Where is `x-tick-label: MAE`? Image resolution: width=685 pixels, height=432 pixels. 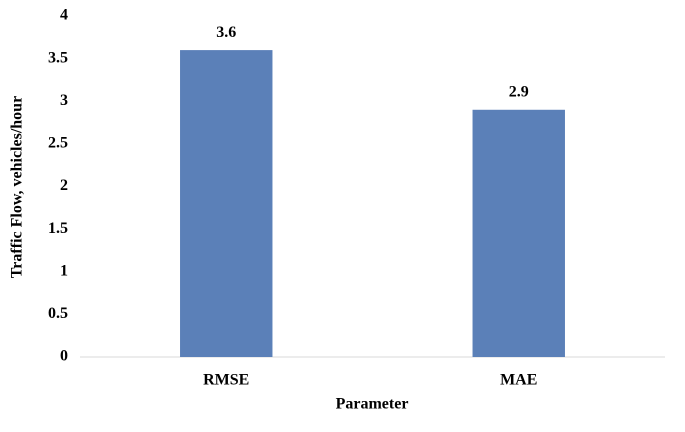
x-tick-label: MAE is located at coordinates (518, 380).